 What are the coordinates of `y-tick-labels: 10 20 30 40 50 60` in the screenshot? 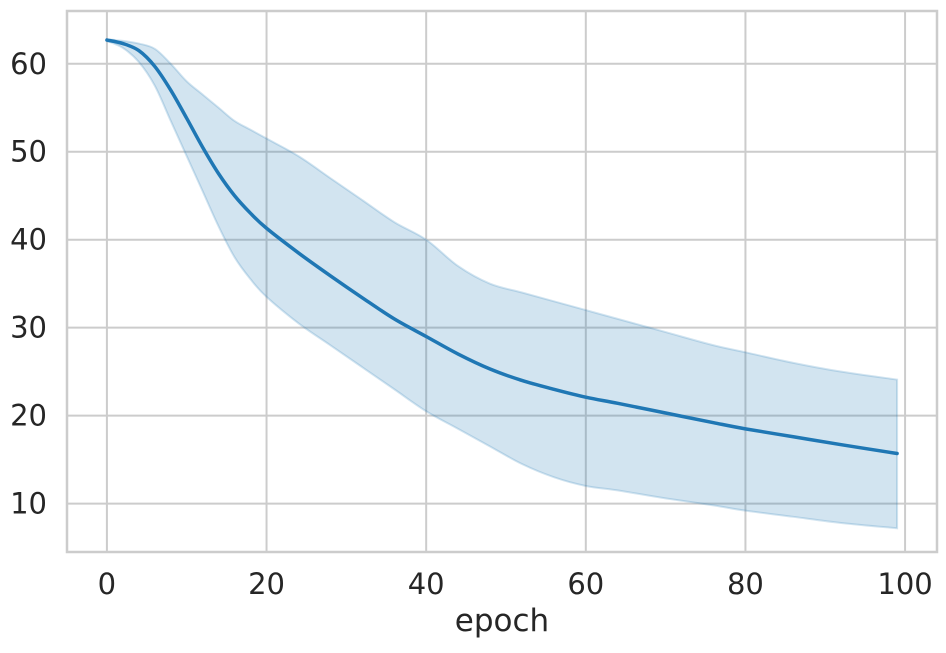 It's located at (28, 284).